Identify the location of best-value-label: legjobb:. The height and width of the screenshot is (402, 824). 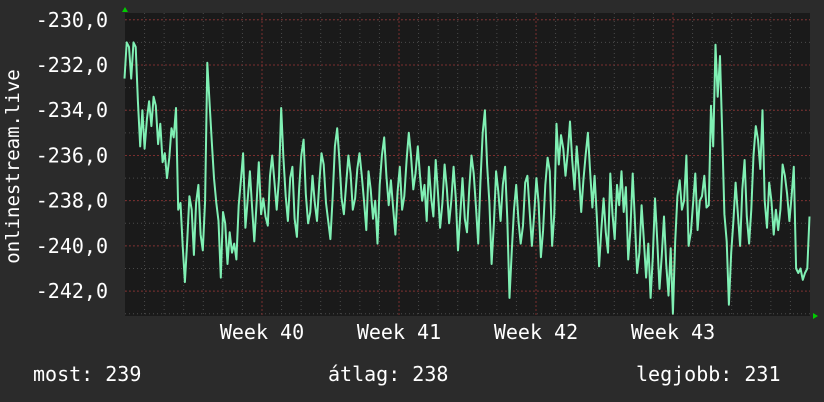
(684, 374).